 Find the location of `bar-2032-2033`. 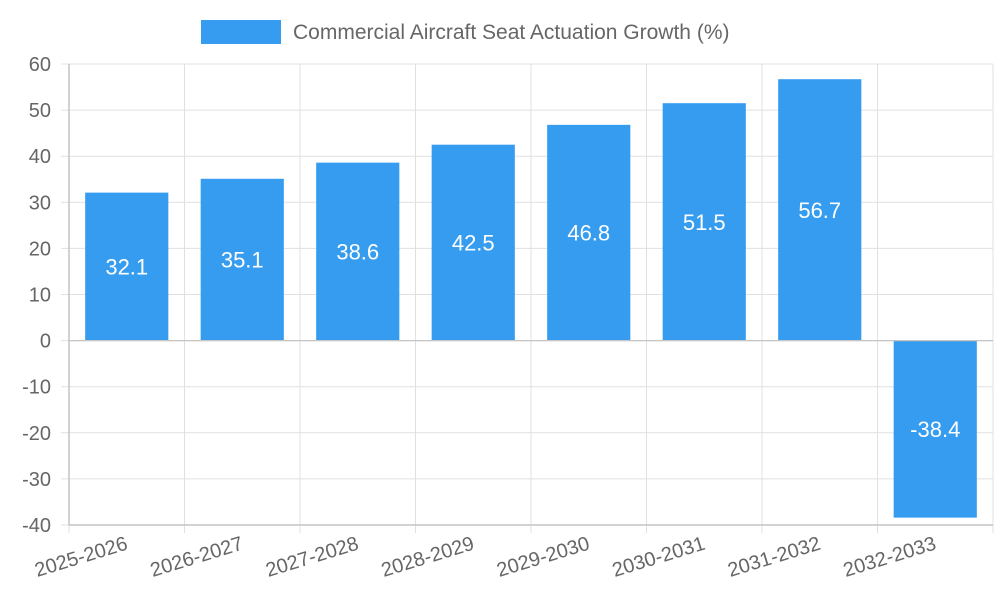

bar-2032-2033 is located at coordinates (935, 429).